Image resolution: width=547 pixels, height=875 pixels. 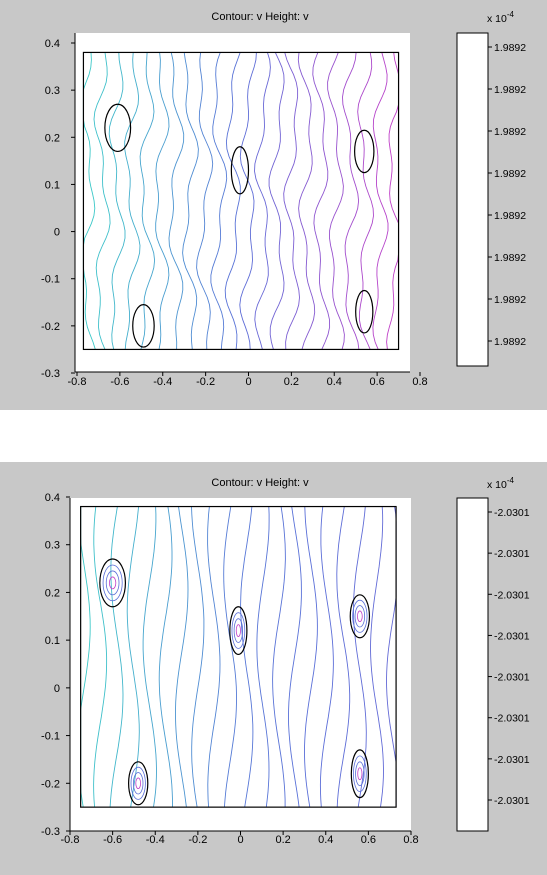 I want to click on x-tick-label: 0, so click(x=240, y=840).